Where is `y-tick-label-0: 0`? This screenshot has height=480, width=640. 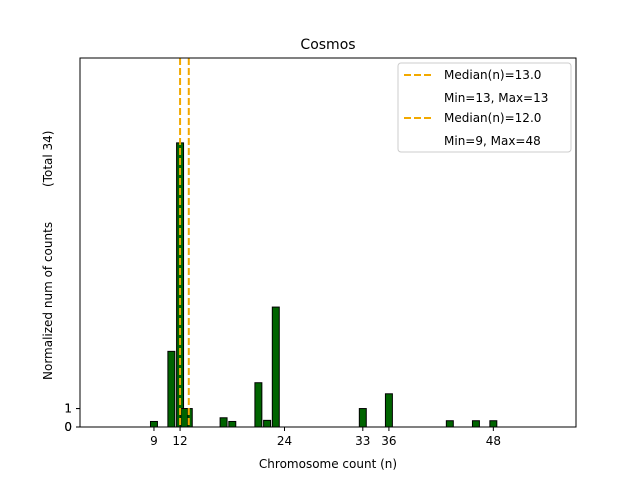 y-tick-label-0: 0 is located at coordinates (68, 427).